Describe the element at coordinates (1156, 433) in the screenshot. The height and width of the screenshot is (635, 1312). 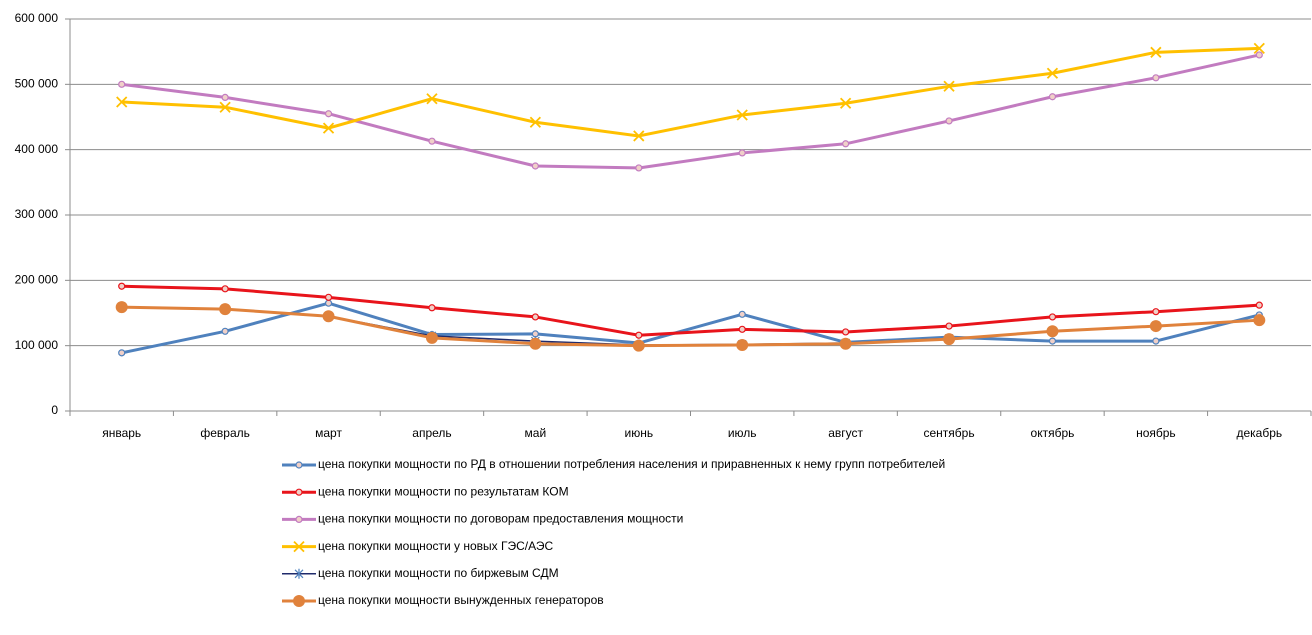
I see `x-tick-label: ноябрь` at that location.